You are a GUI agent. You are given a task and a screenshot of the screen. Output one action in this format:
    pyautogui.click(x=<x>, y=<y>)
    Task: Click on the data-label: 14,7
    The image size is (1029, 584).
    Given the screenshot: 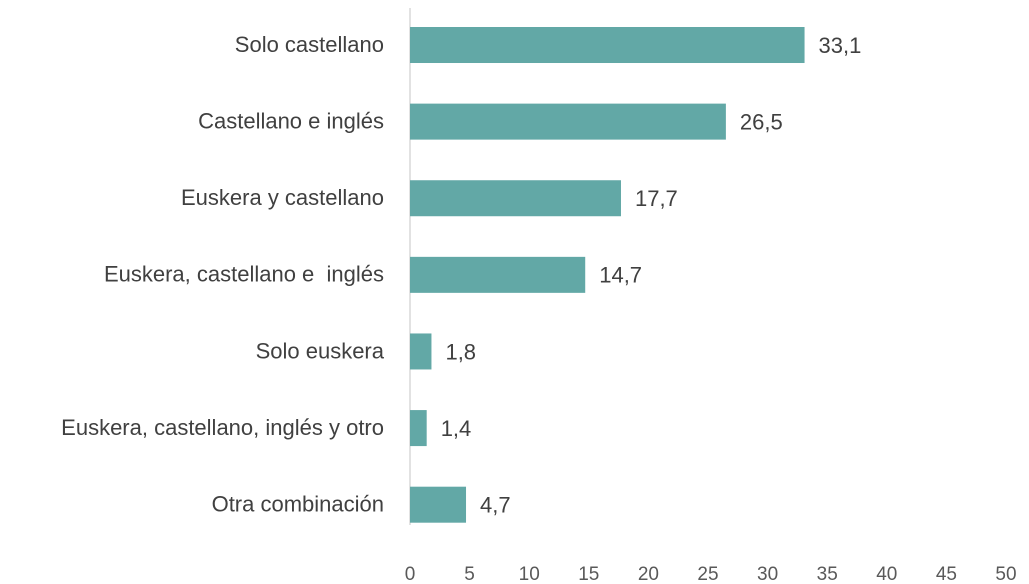 What is the action you would take?
    pyautogui.click(x=620, y=275)
    